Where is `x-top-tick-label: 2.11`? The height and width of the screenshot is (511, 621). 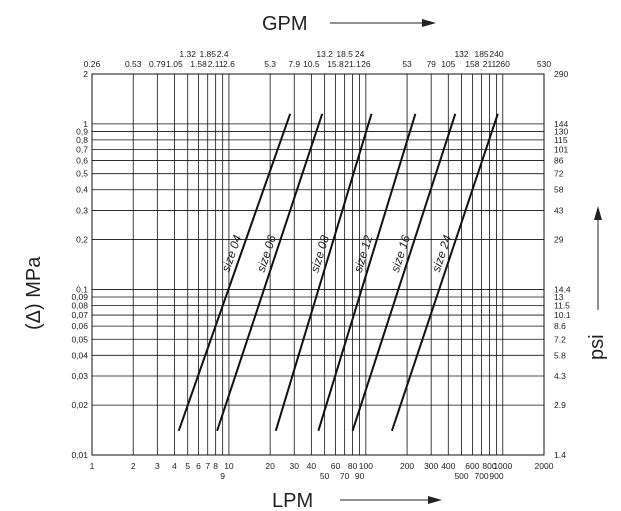
x-top-tick-label: 2.11 is located at coordinates (216, 64).